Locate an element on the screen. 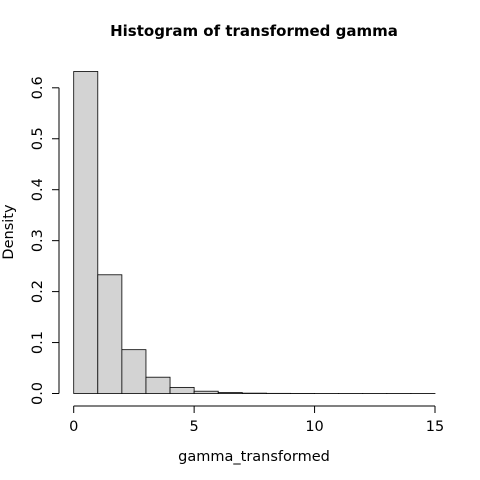 This screenshot has width=480, height=480. y-tick-label: 0.1 is located at coordinates (38, 342).